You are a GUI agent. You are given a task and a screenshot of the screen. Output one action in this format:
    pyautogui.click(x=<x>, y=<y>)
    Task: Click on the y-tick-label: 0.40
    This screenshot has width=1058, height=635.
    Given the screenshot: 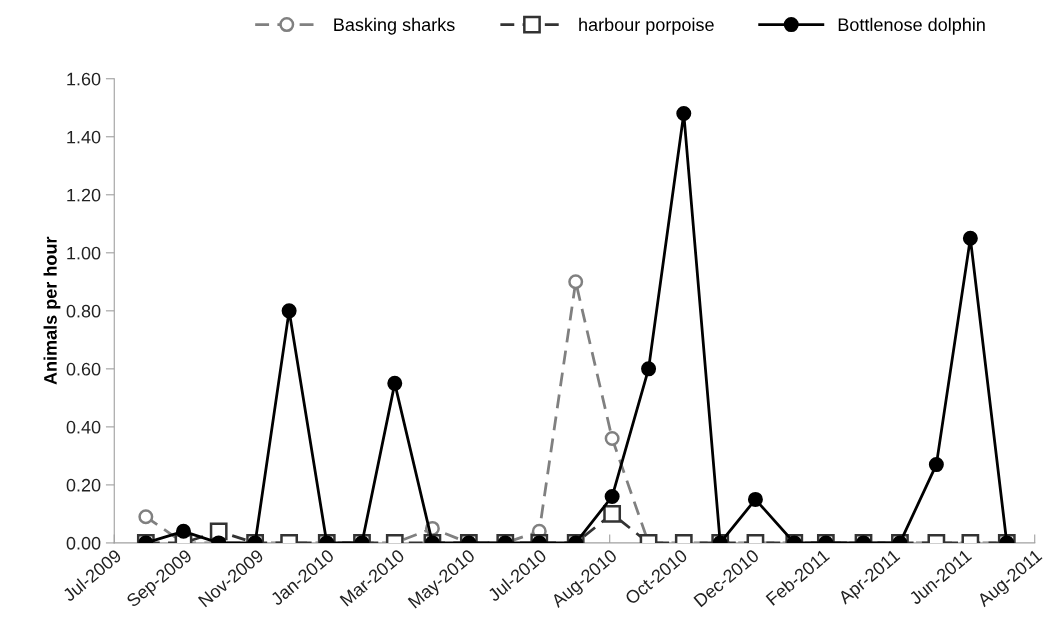 What is the action you would take?
    pyautogui.click(x=83, y=427)
    